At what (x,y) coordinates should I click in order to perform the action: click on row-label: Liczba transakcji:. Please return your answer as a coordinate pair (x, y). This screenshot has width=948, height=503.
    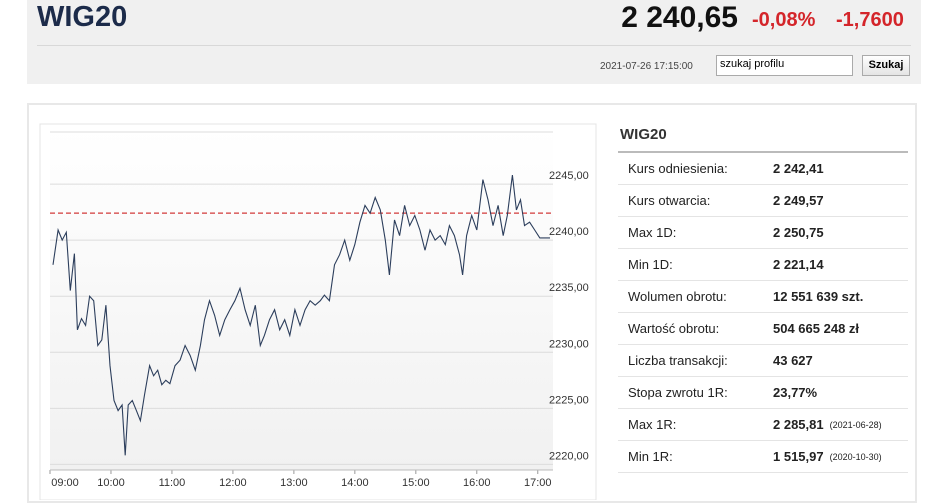
    Looking at the image, I should click on (678, 360).